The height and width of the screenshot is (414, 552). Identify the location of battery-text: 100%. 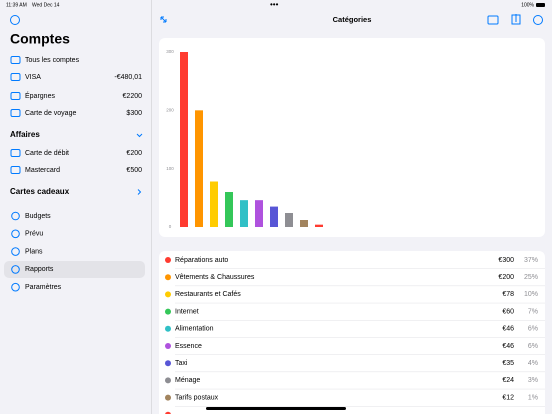
(527, 5).